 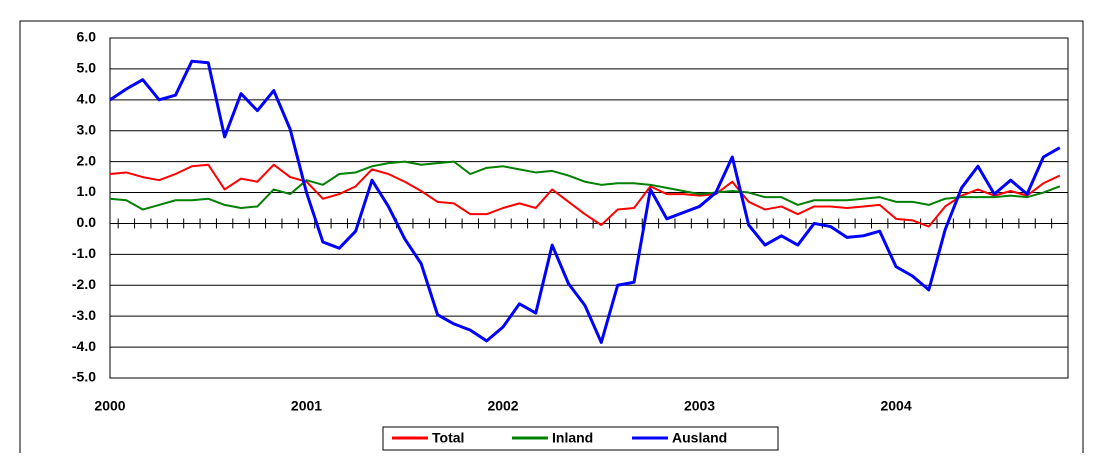 I want to click on y-tick-label: 6.0, so click(x=87, y=37).